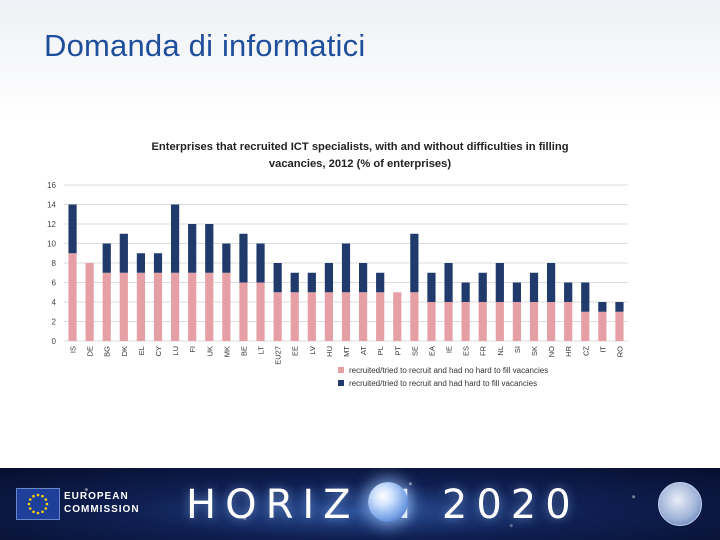 Image resolution: width=720 pixels, height=540 pixels. I want to click on x-tick-label: CZ, so click(585, 351).